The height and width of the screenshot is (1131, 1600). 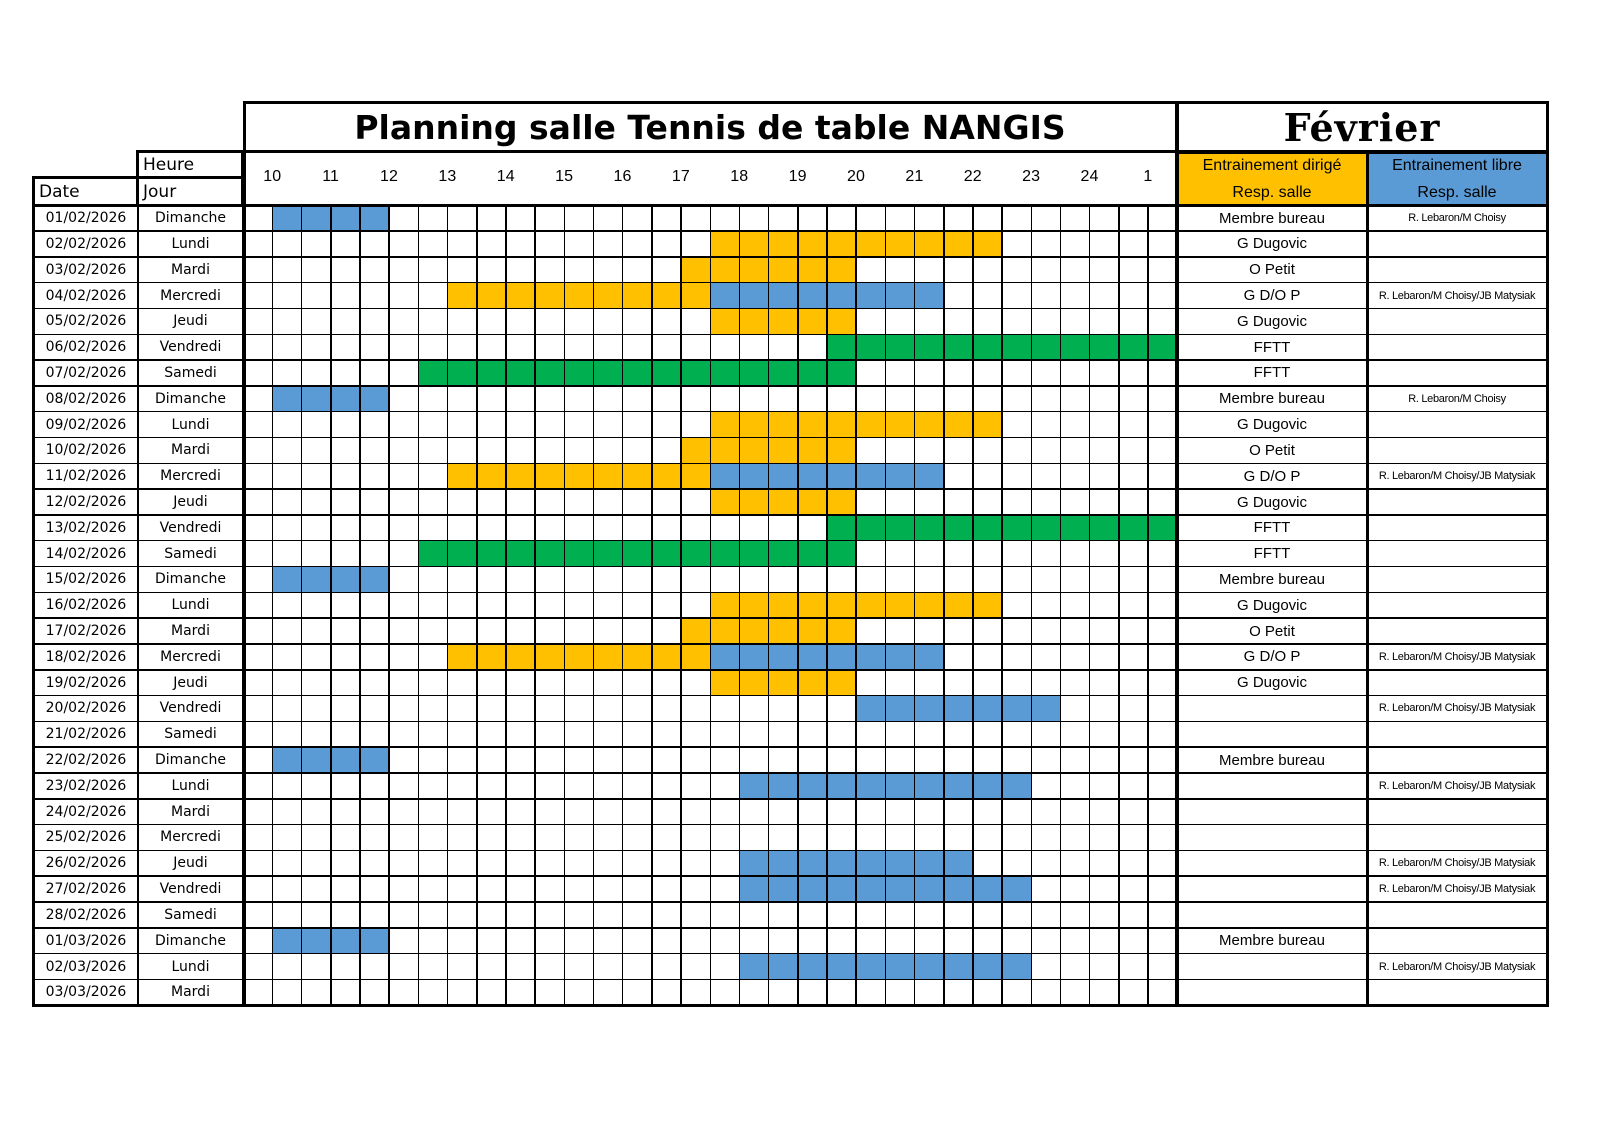 What do you see at coordinates (86, 734) in the screenshot?
I see `date-cell: 21/02/2026` at bounding box center [86, 734].